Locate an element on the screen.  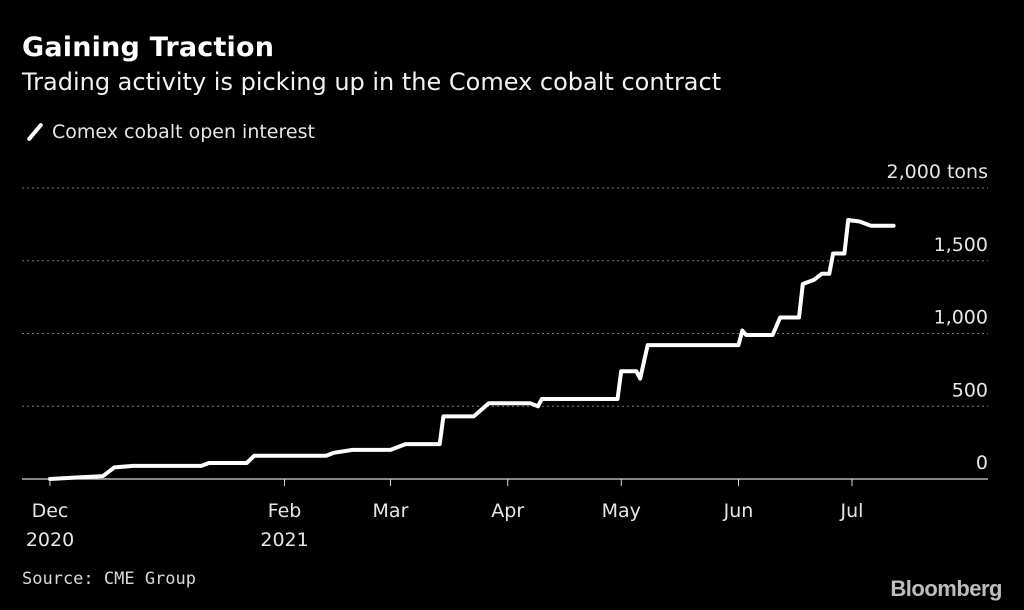
x-tick-year-label: 2020 is located at coordinates (50, 540).